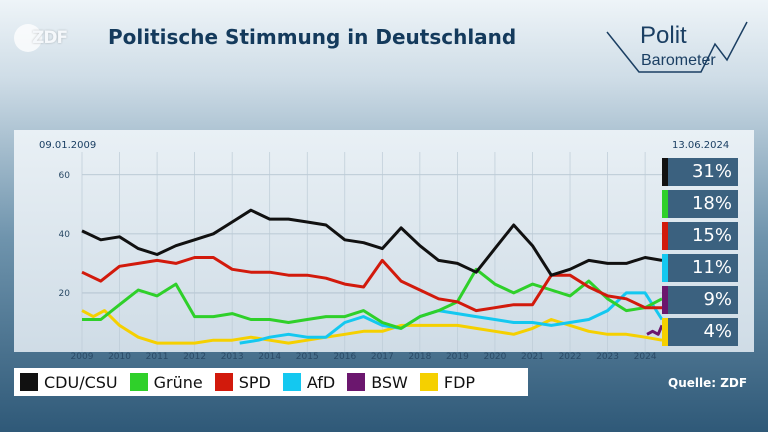 The width and height of the screenshot is (768, 432). What do you see at coordinates (665, 236) in the screenshot?
I see `badge-spd-color` at bounding box center [665, 236].